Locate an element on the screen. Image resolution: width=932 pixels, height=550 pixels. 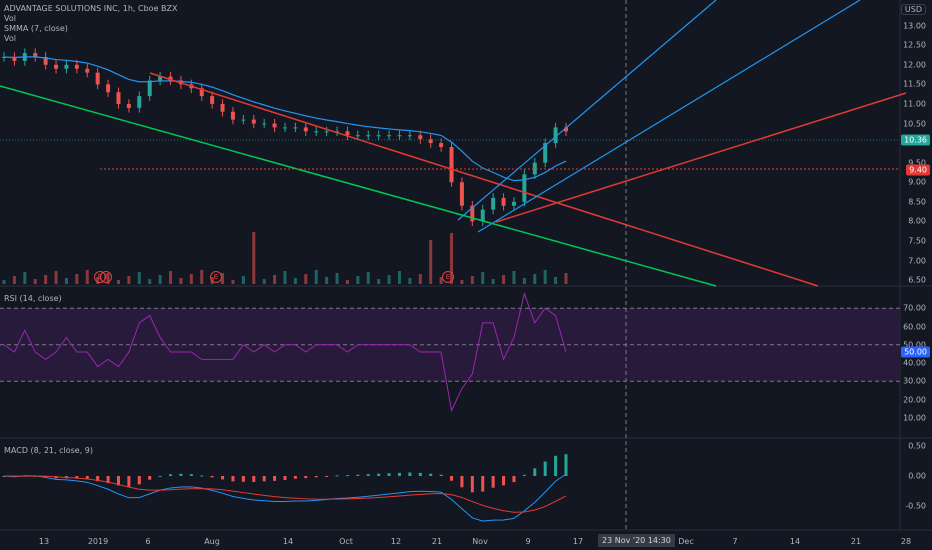
macd-tick: 0.00 is located at coordinates (917, 476).